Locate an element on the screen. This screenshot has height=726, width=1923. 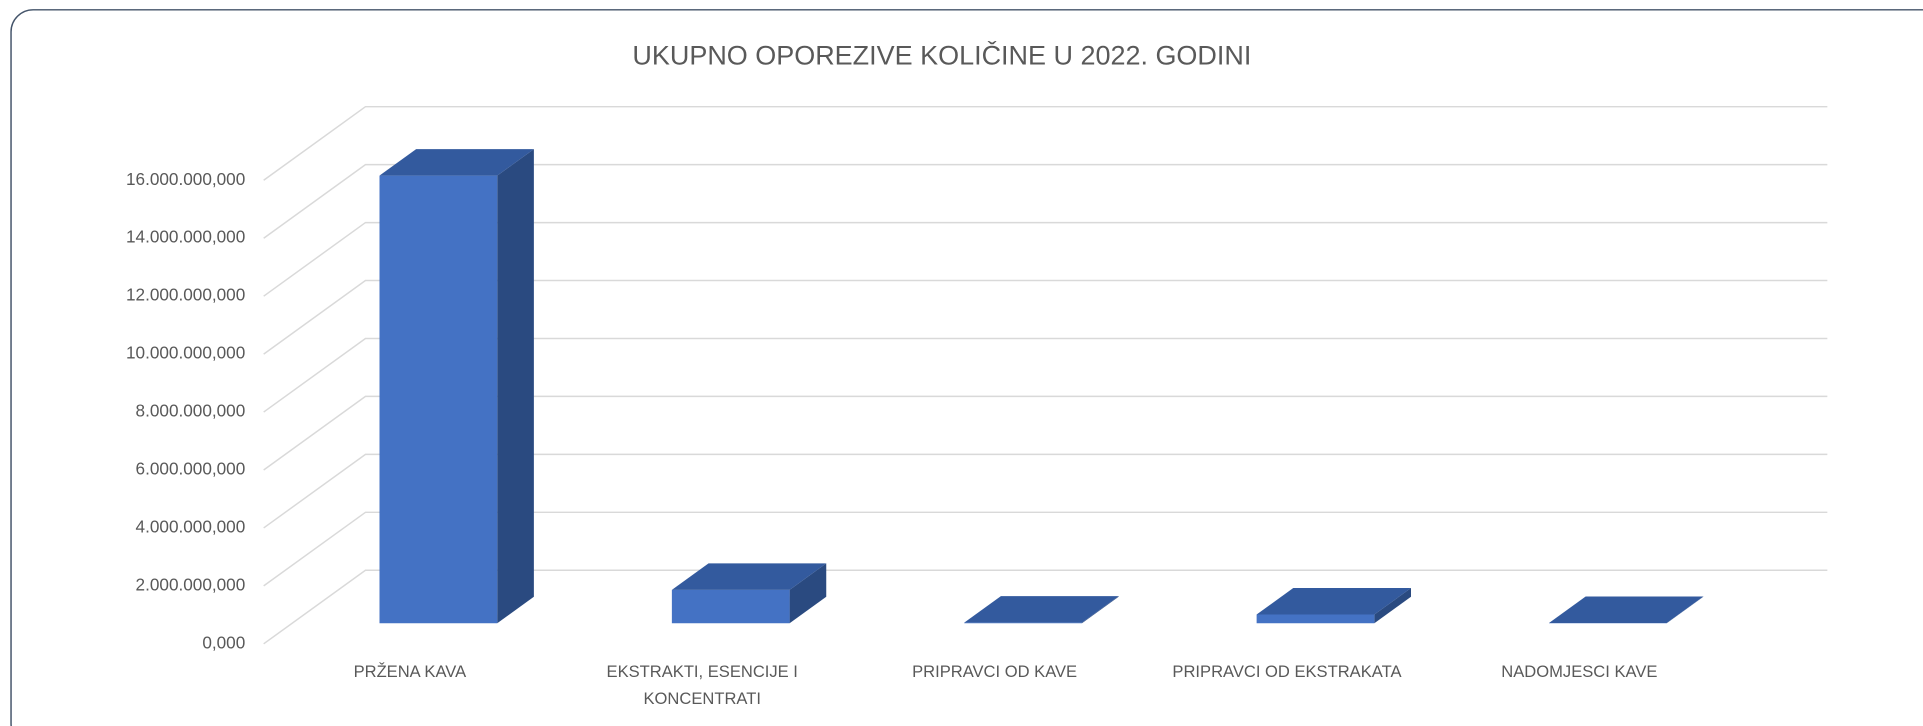
x-tick-label-box: NADOMJESCI KAVE is located at coordinates (1579, 671).